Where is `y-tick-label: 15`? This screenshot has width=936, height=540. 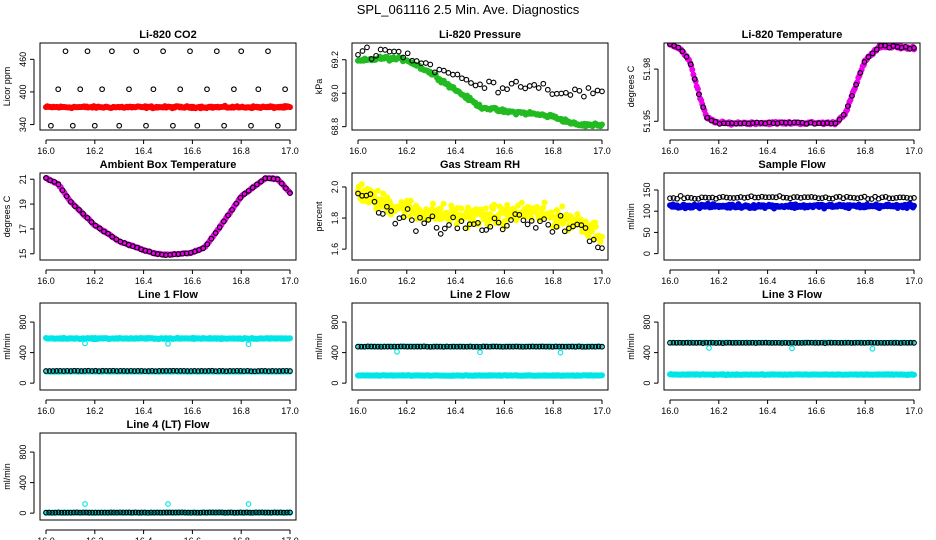
y-tick-label: 15 is located at coordinates (23, 254).